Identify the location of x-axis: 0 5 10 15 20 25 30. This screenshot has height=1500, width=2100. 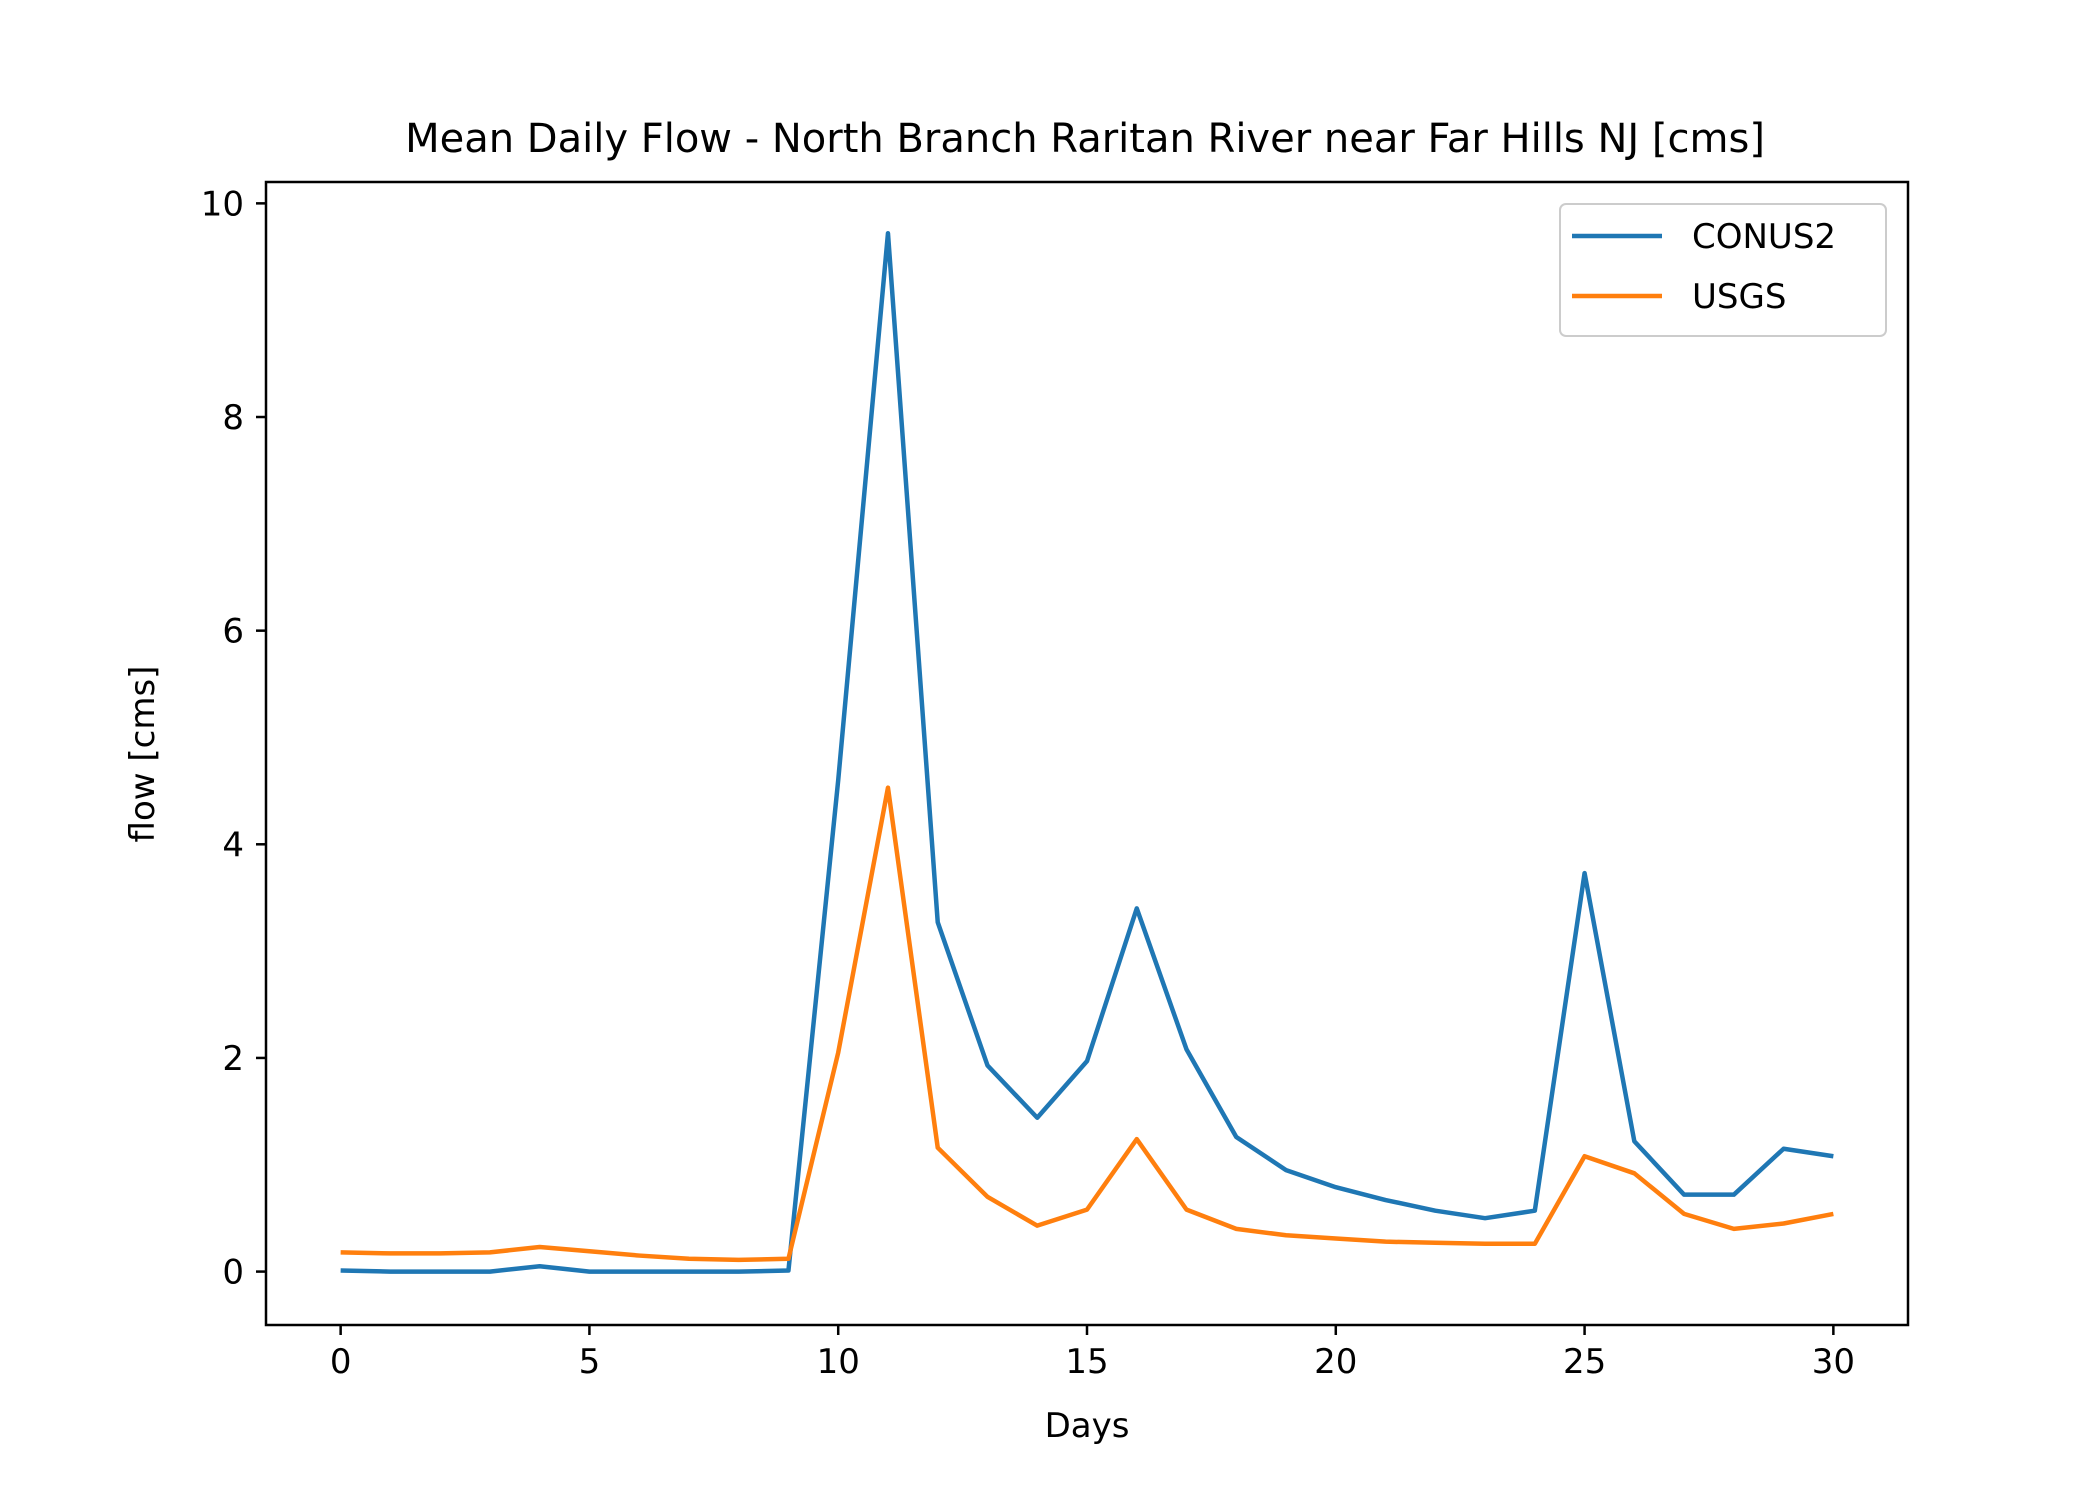
(1092, 1353).